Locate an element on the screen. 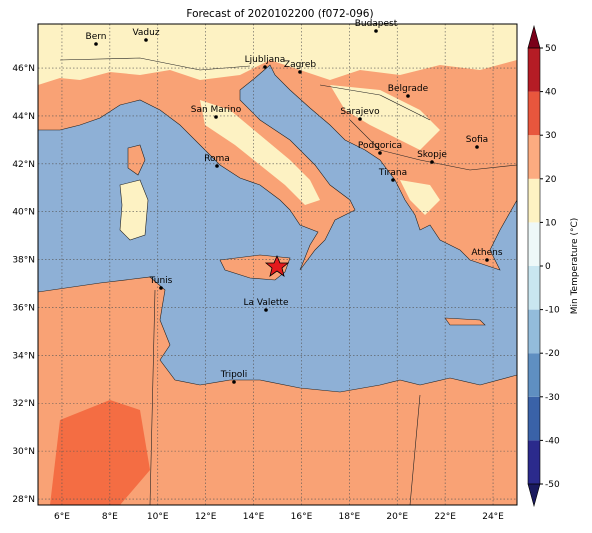 Image resolution: width=592 pixels, height=533 pixels. city-label: Athens is located at coordinates (486, 253).